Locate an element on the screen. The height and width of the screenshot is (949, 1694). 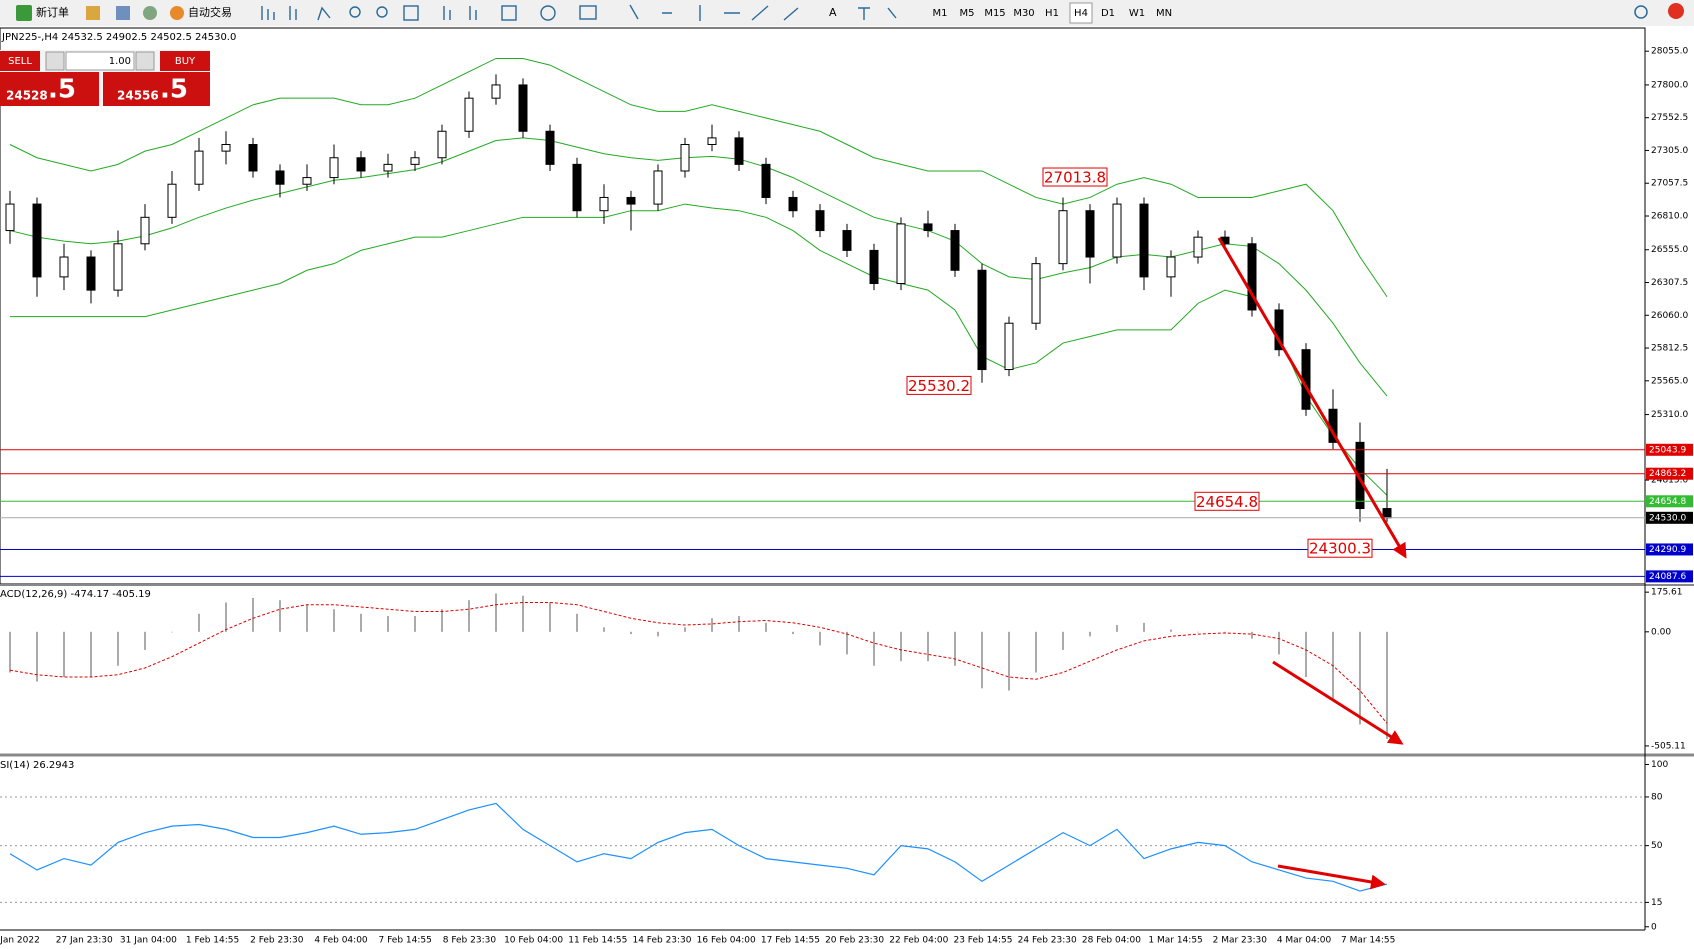
bid-price: 24528 is located at coordinates (27, 96).